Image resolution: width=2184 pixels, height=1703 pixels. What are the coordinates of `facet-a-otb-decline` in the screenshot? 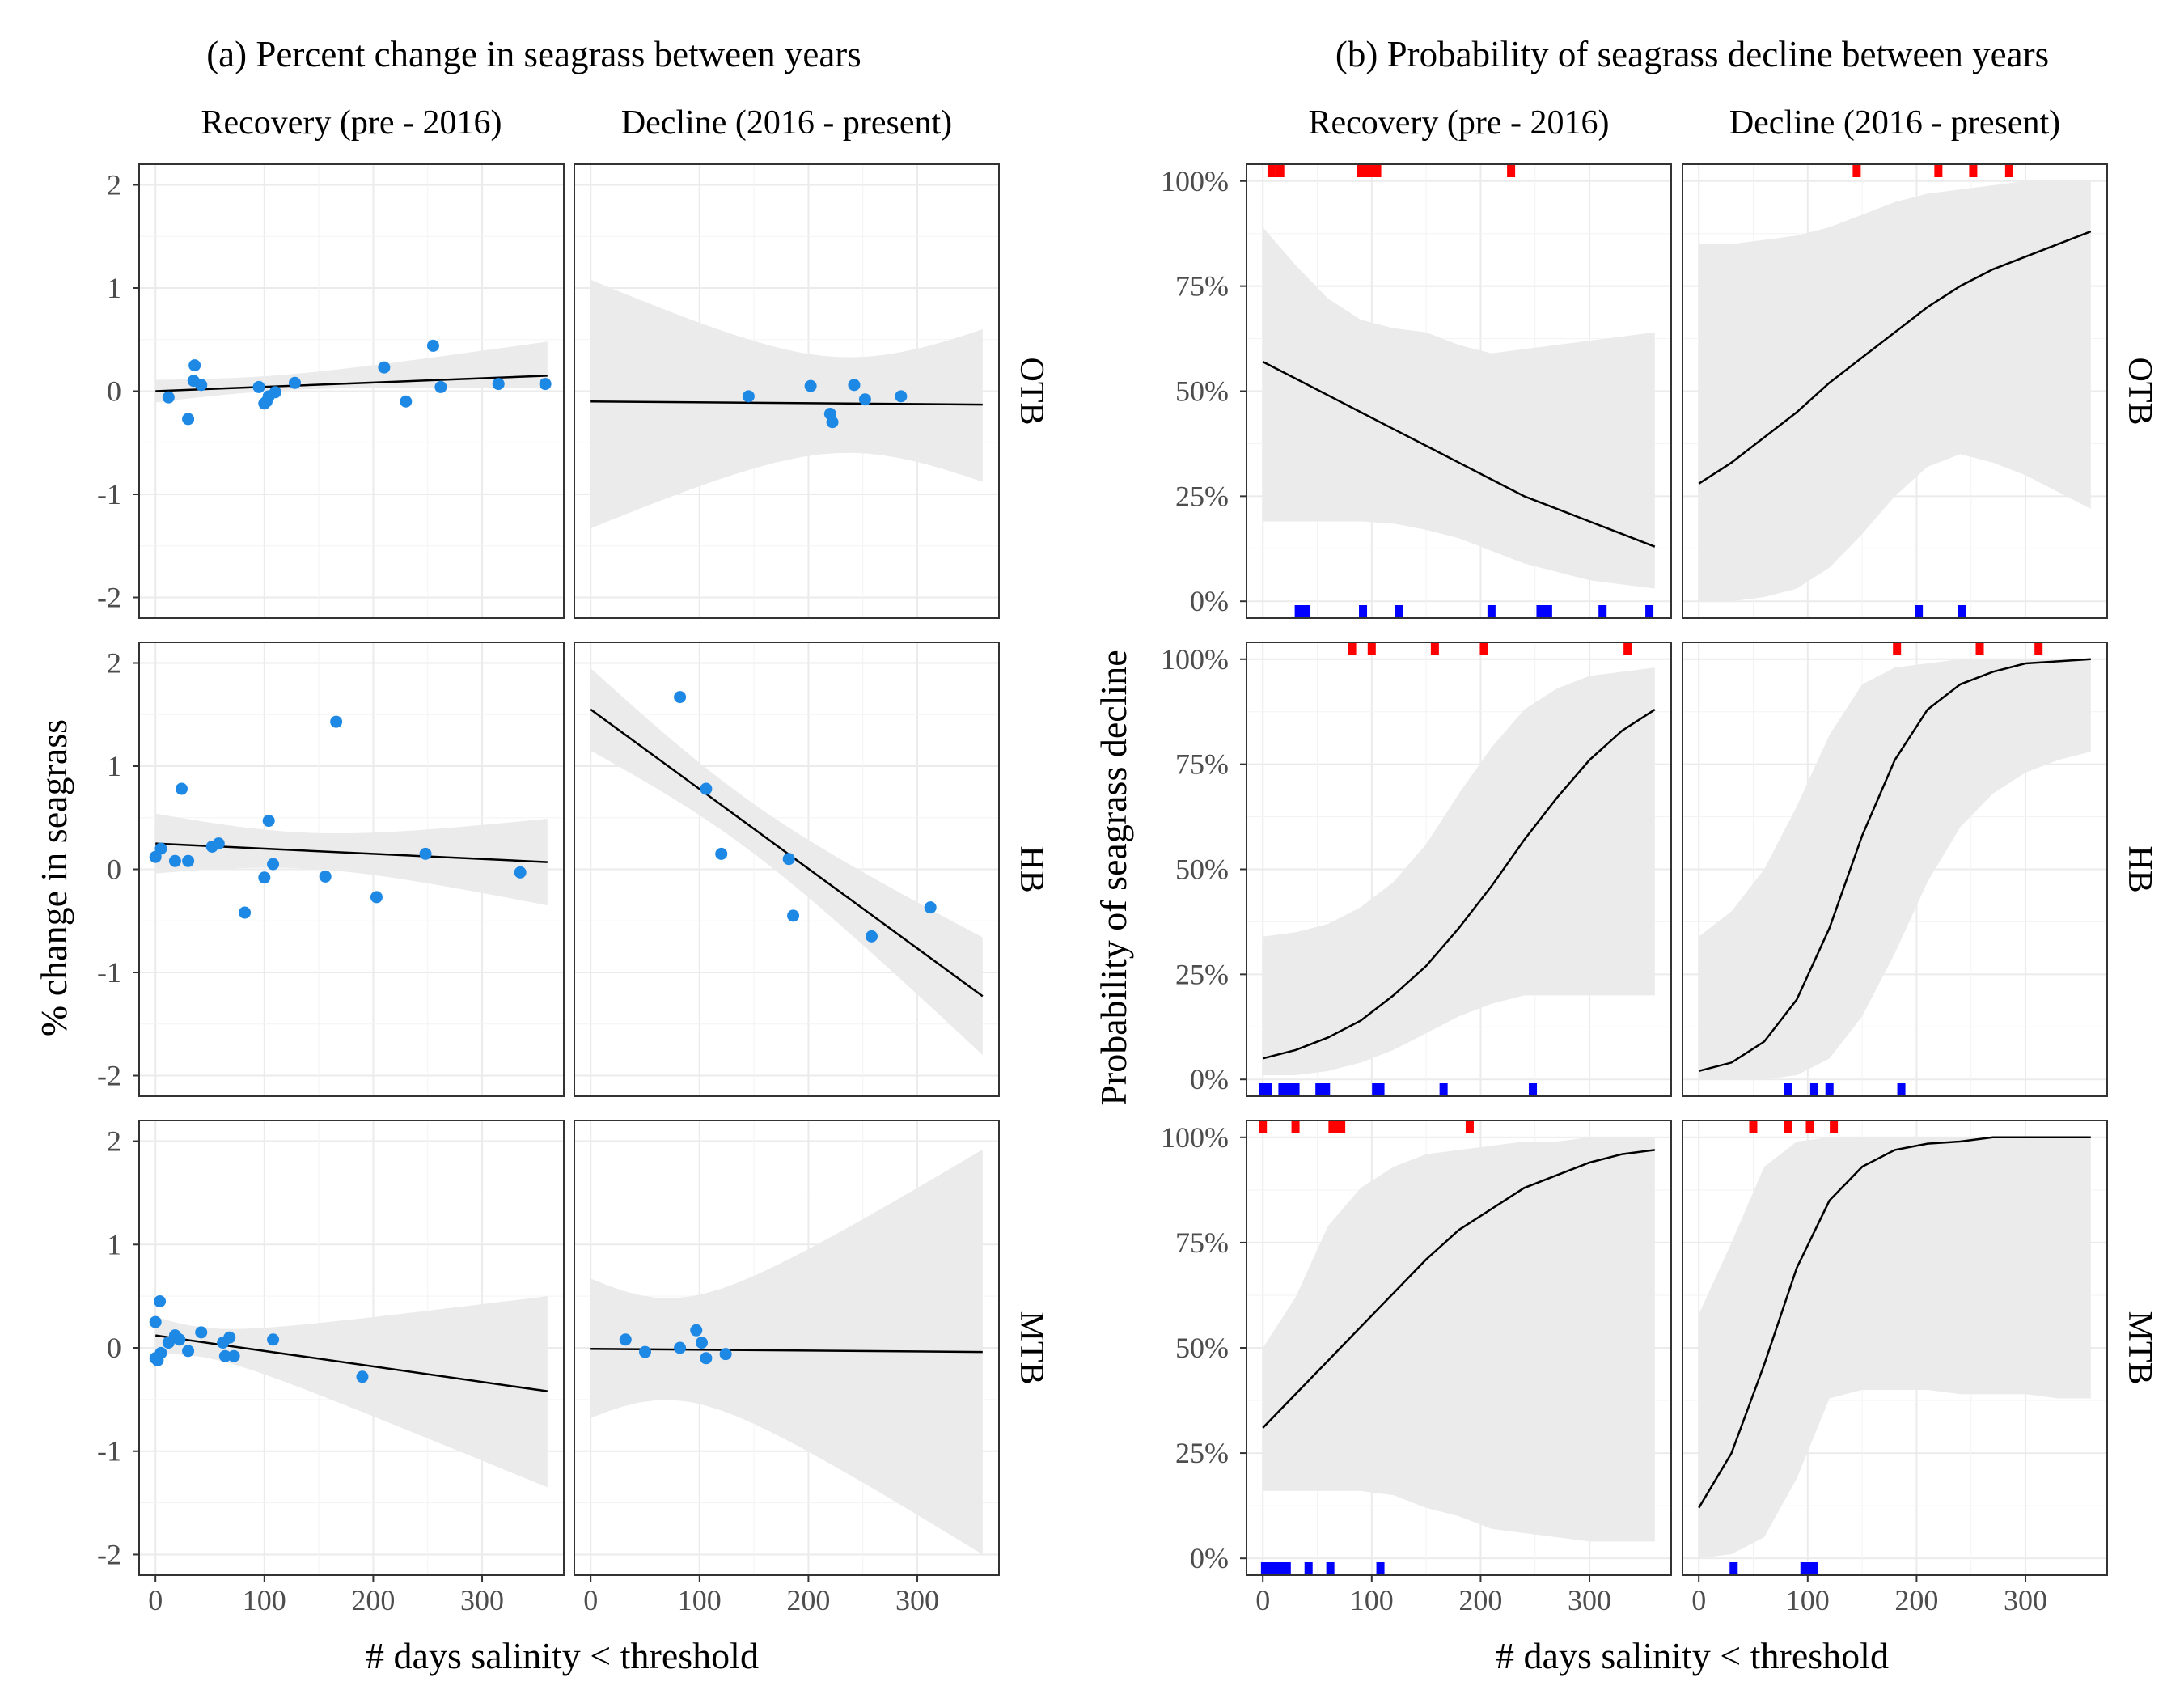 It's located at (787, 391).